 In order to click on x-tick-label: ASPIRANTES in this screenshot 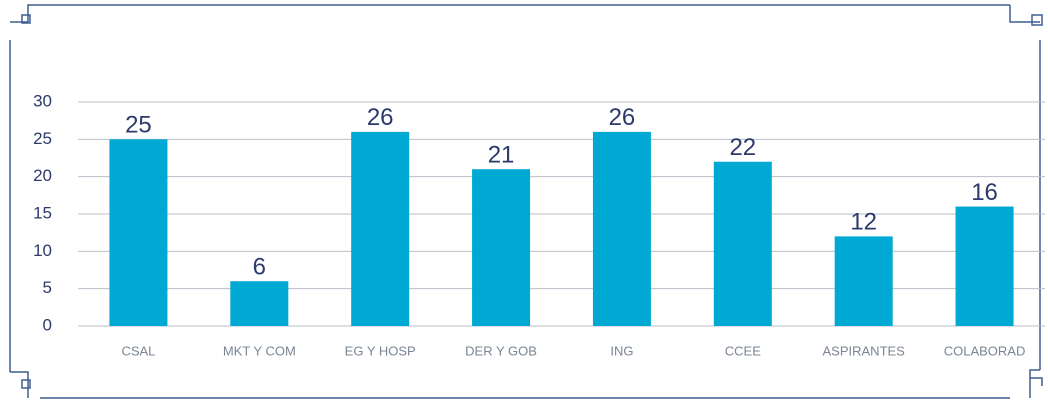, I will do `click(864, 350)`.